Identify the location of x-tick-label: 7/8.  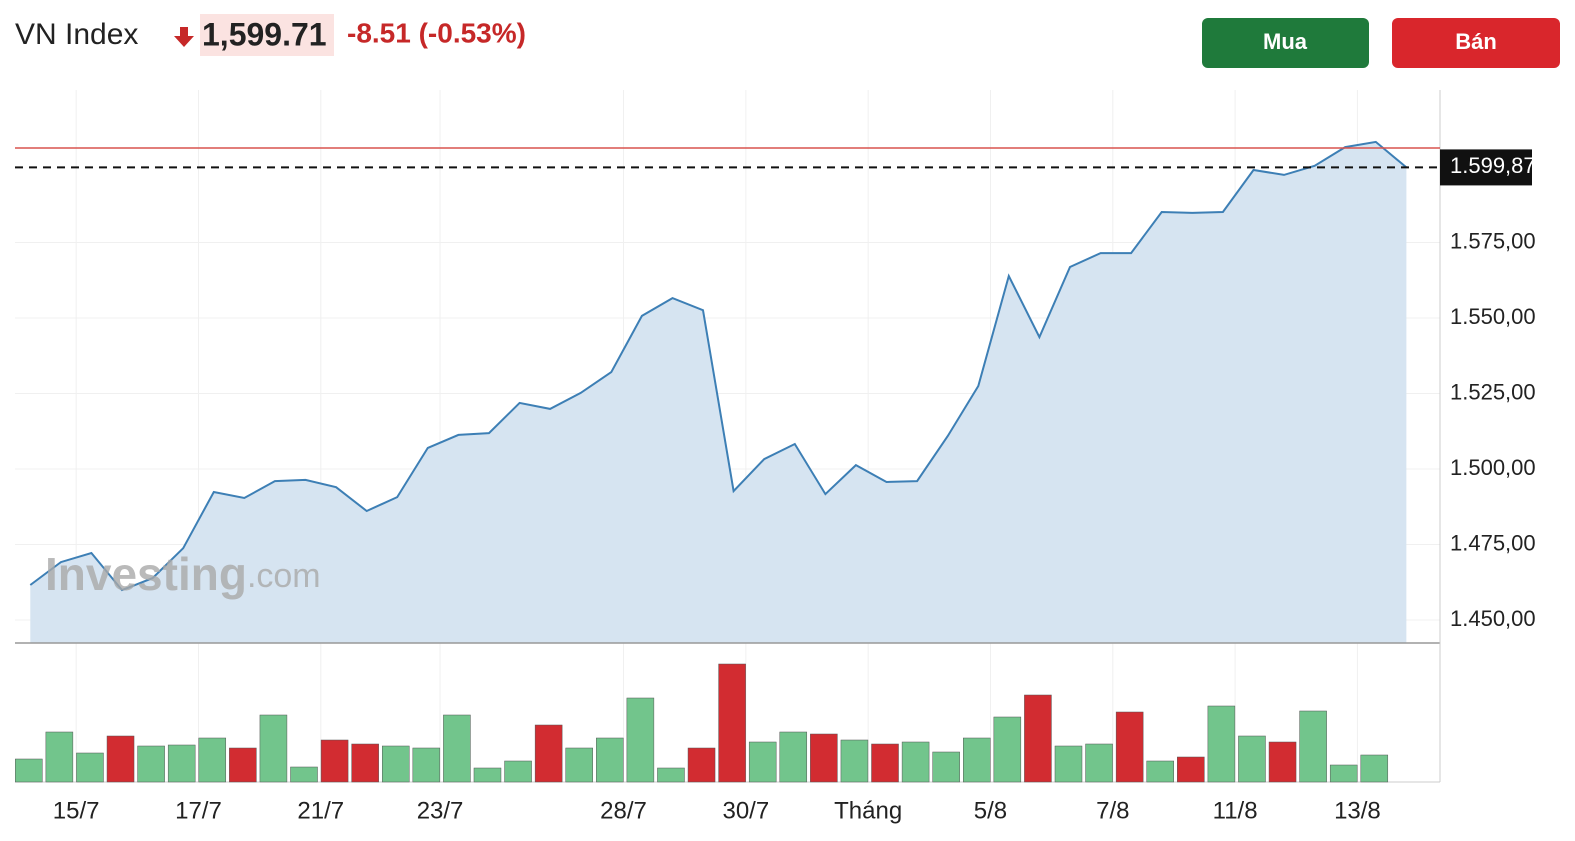
(1112, 810).